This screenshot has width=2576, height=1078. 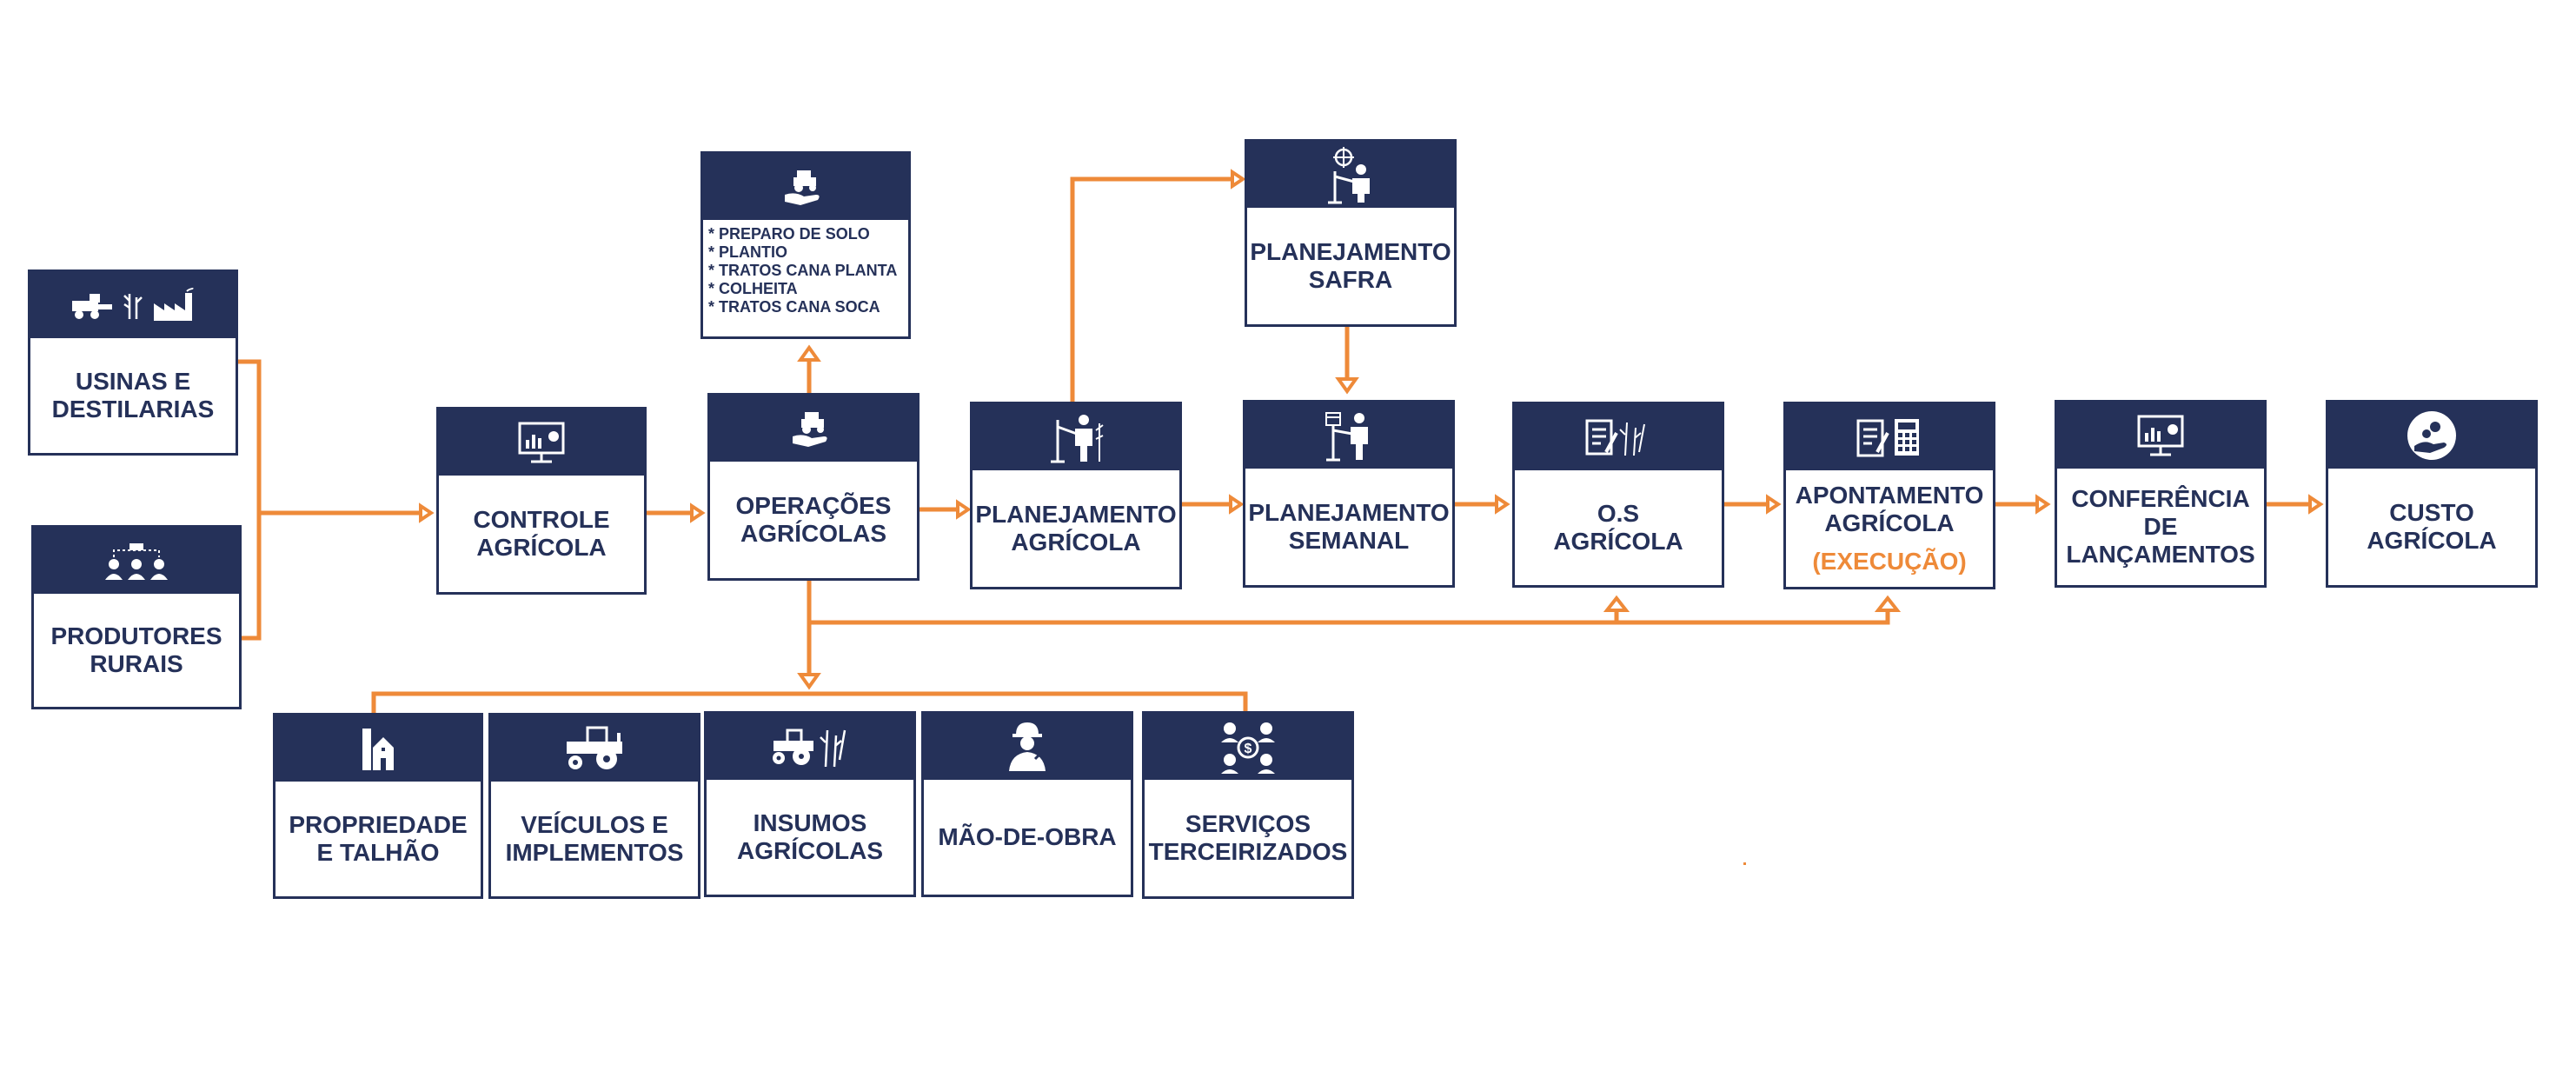 What do you see at coordinates (1618, 495) in the screenshot?
I see `node-os: O.S AGRÍCOLA` at bounding box center [1618, 495].